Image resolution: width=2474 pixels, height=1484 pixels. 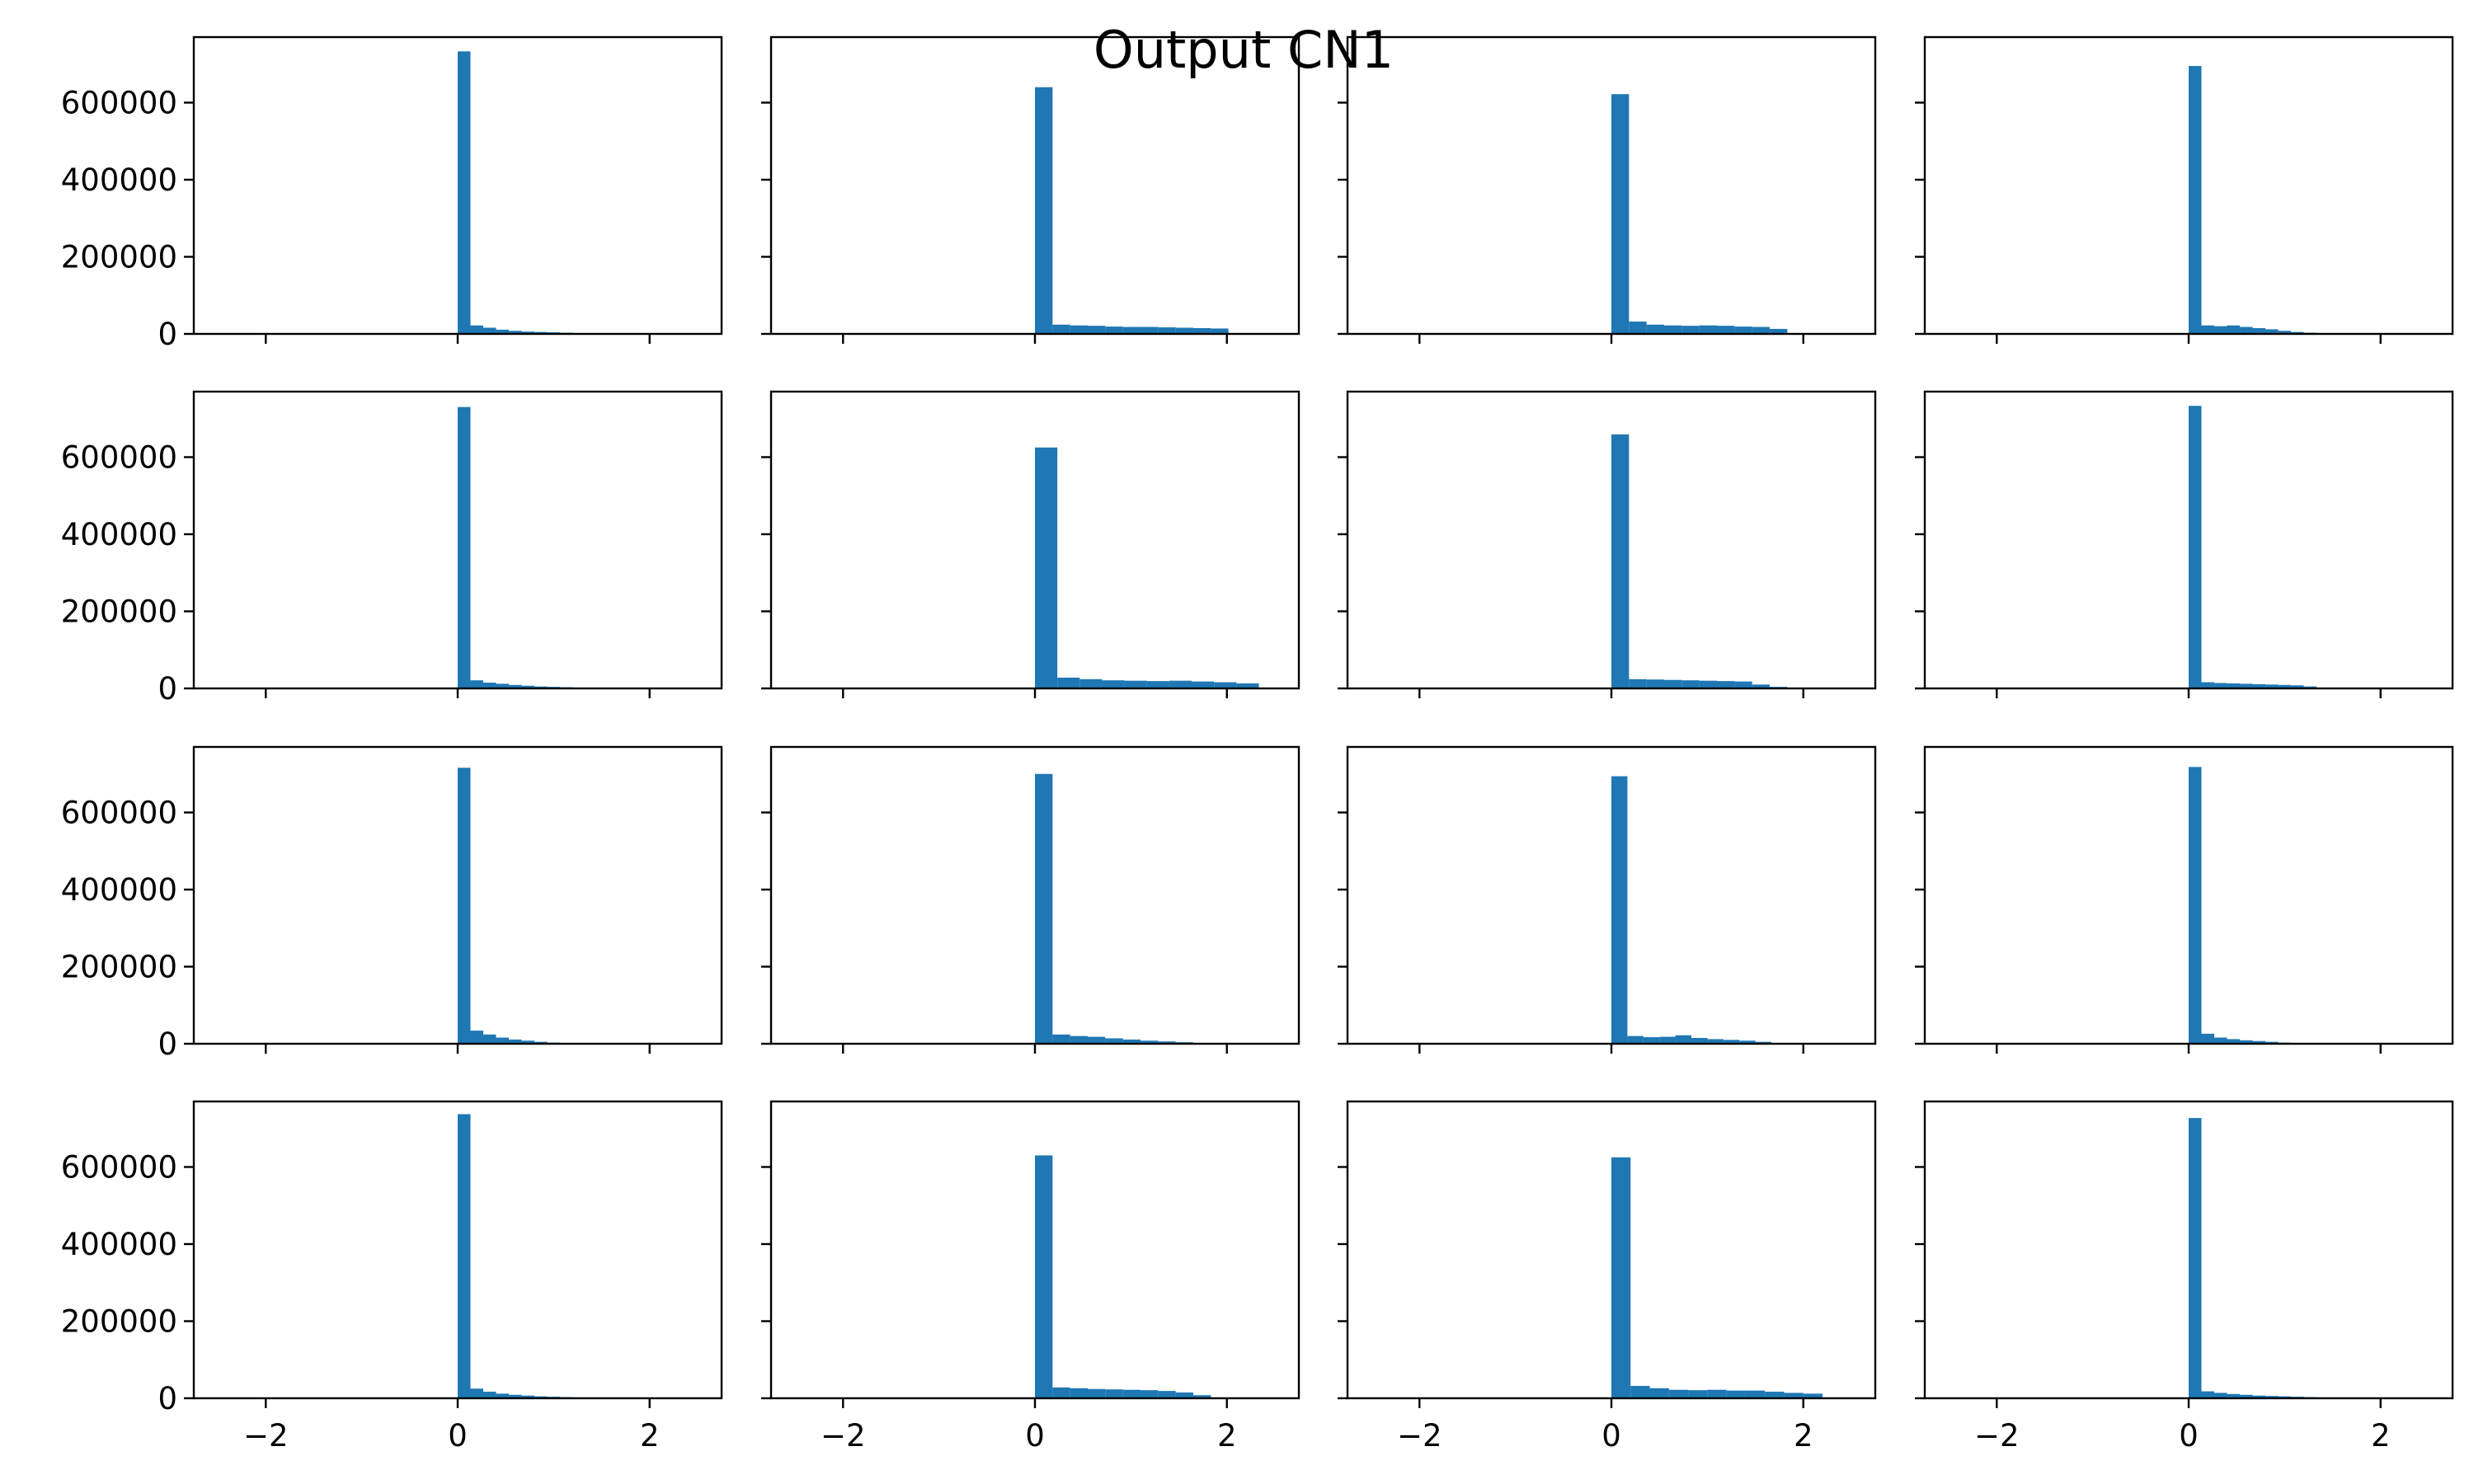 I want to click on histogram-panel-13: 0 200000 400000 600000 −2 0 2, so click(x=392, y=1276).